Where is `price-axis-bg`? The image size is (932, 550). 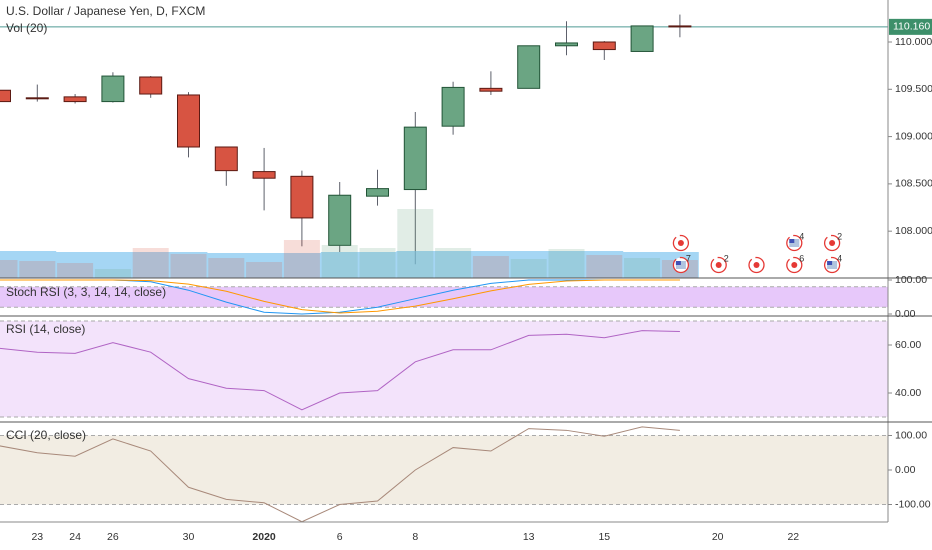
price-axis-bg is located at coordinates (910, 275).